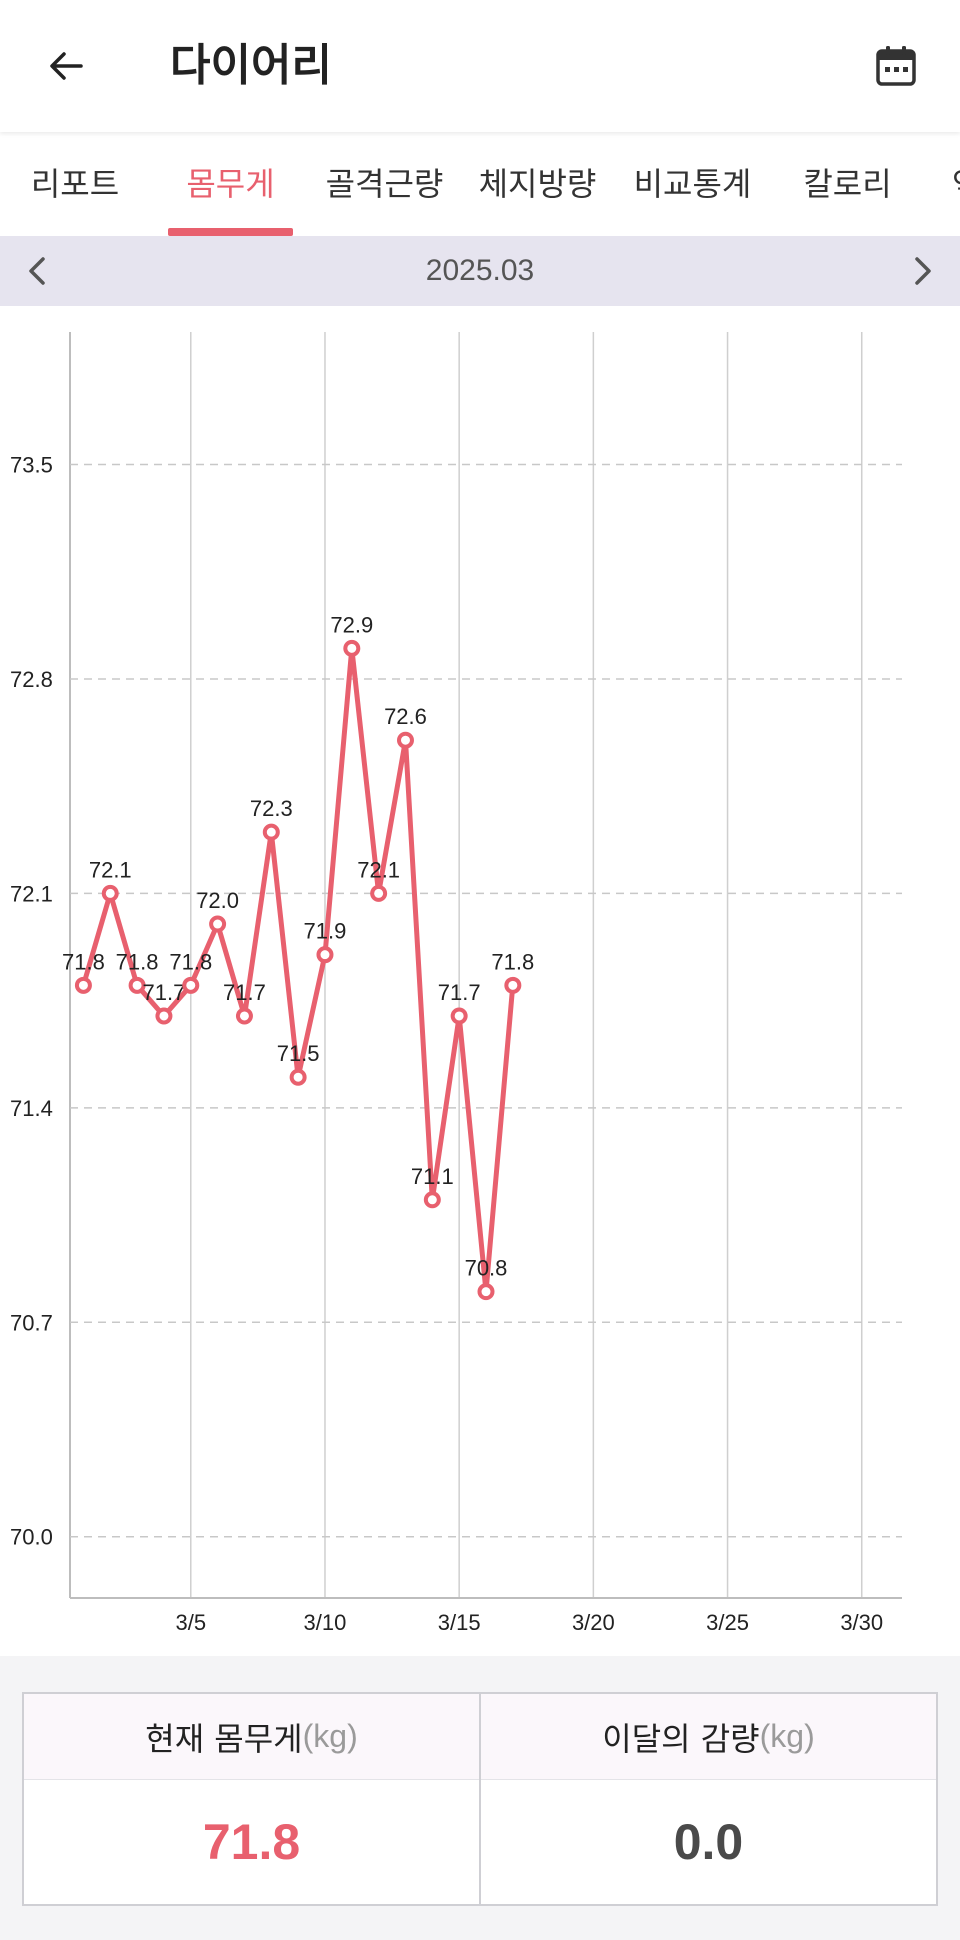 This screenshot has width=960, height=1940. I want to click on month-navigator: 2025.03, so click(480, 271).